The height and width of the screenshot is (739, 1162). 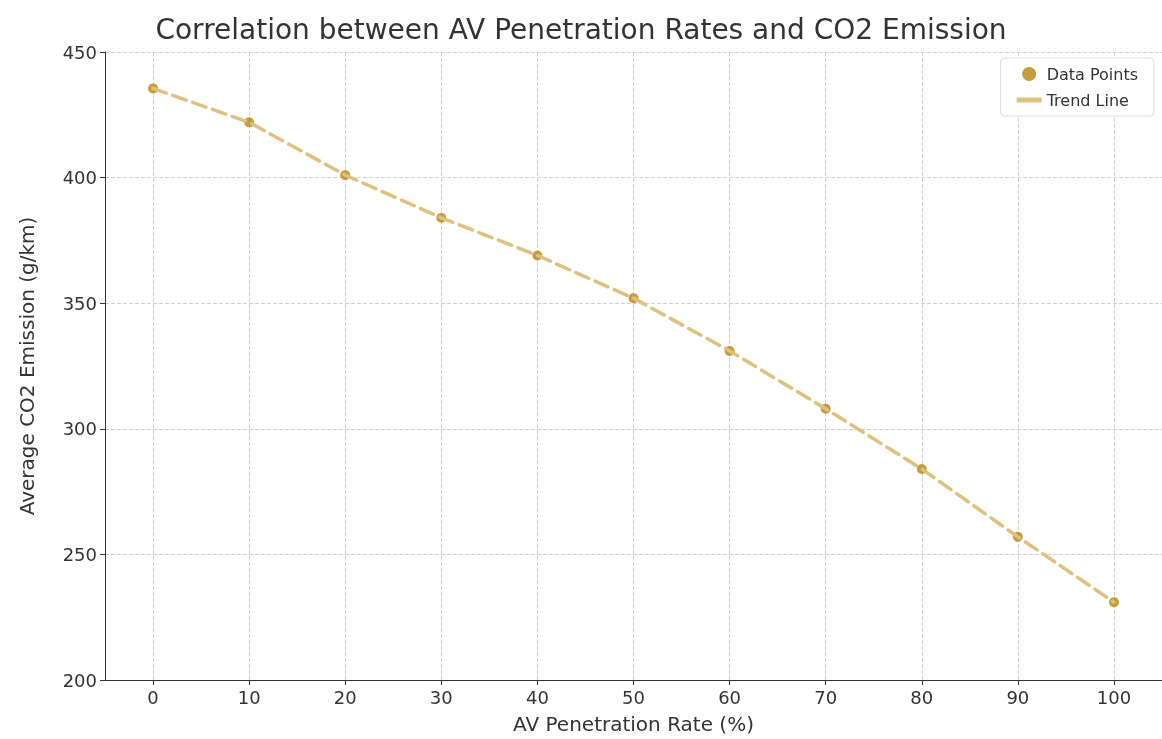 I want to click on x-tick-label: 60, so click(x=730, y=697).